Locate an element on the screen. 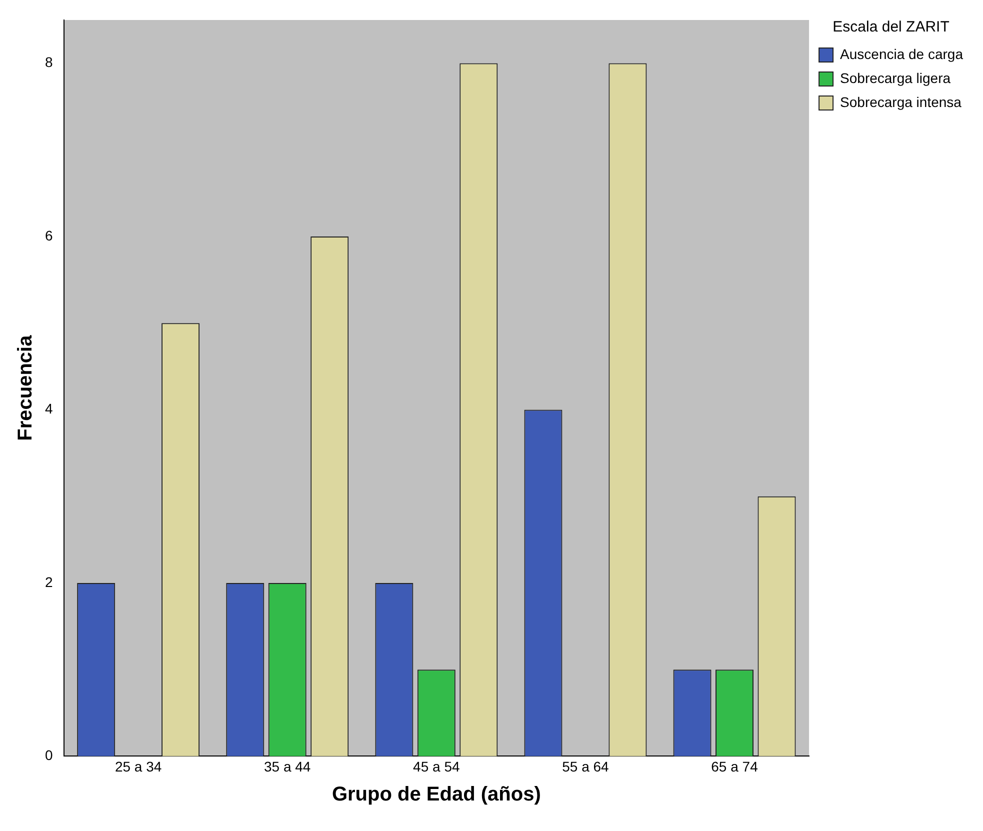  legend-label: Auscencia de carga is located at coordinates (902, 54).